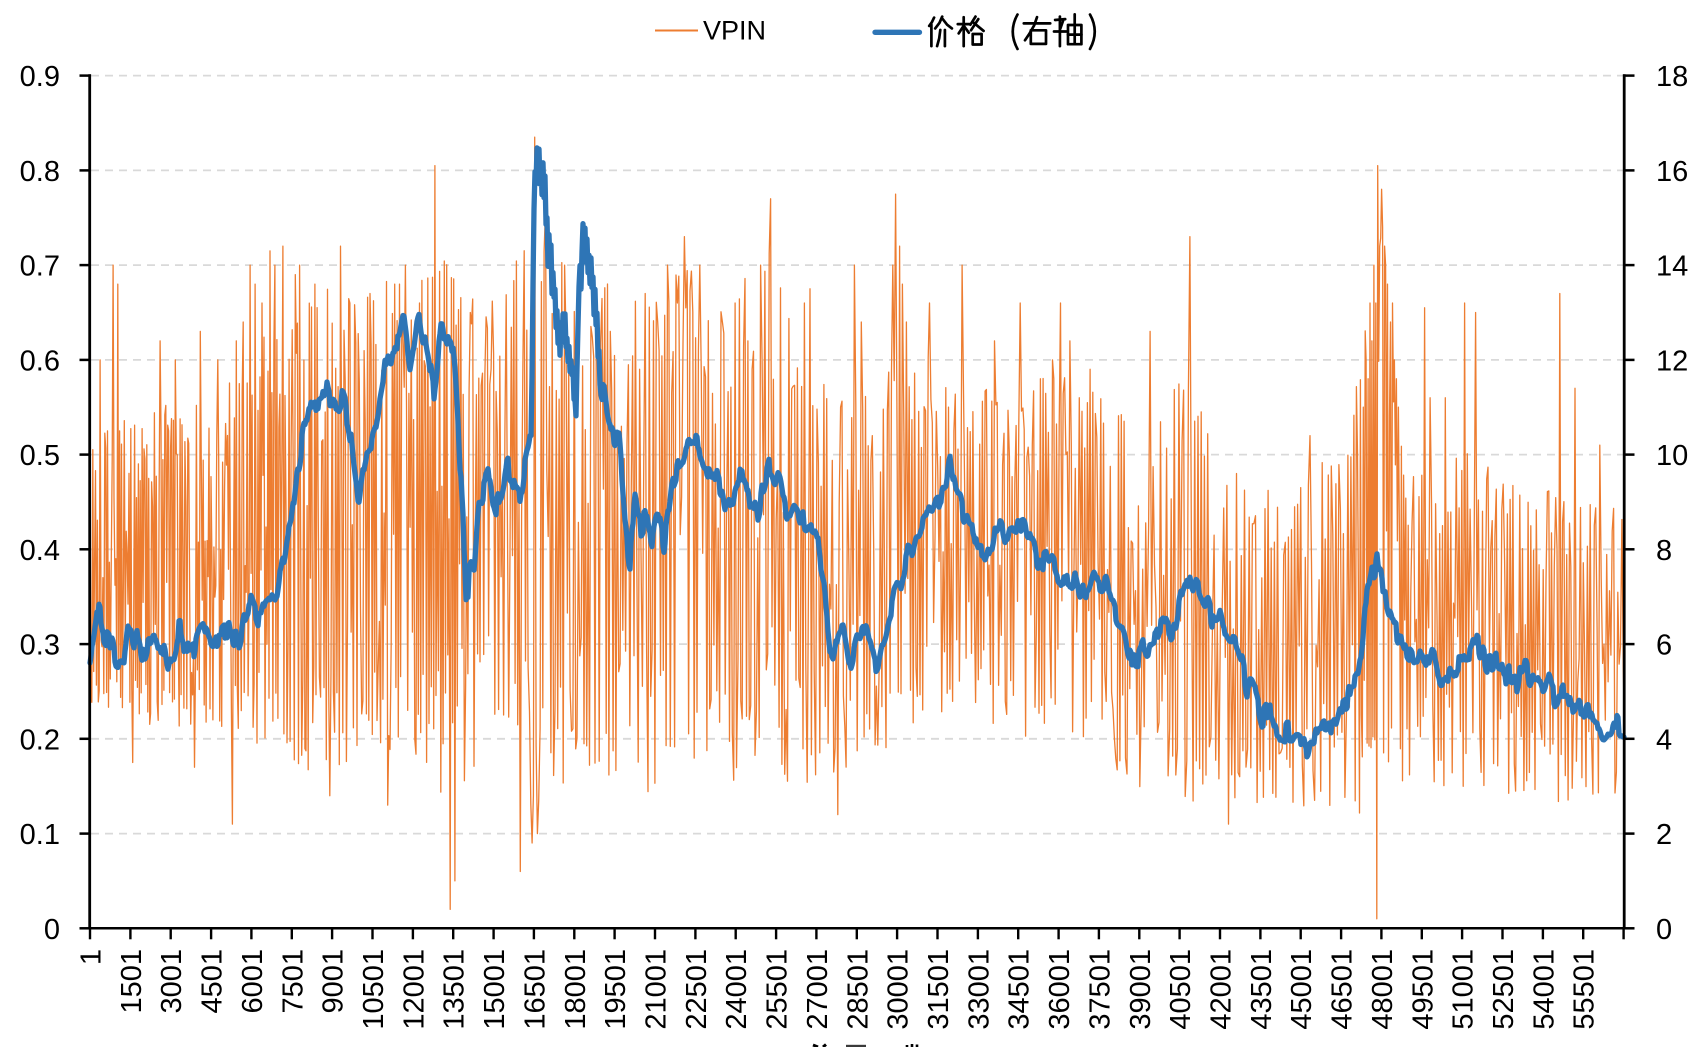 The image size is (1704, 1052). I want to click on svg-text: 16501, so click(535, 989).